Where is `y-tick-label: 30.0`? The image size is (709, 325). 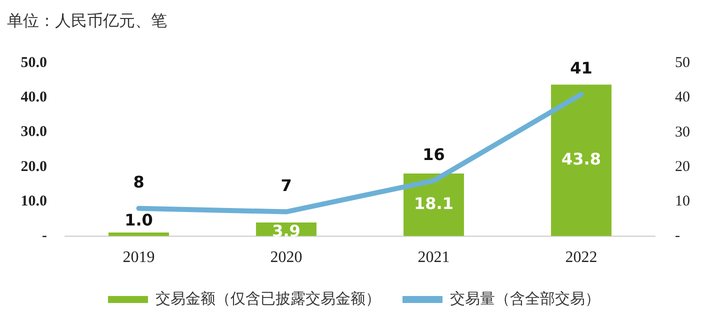 y-tick-label: 30.0 is located at coordinates (33, 132).